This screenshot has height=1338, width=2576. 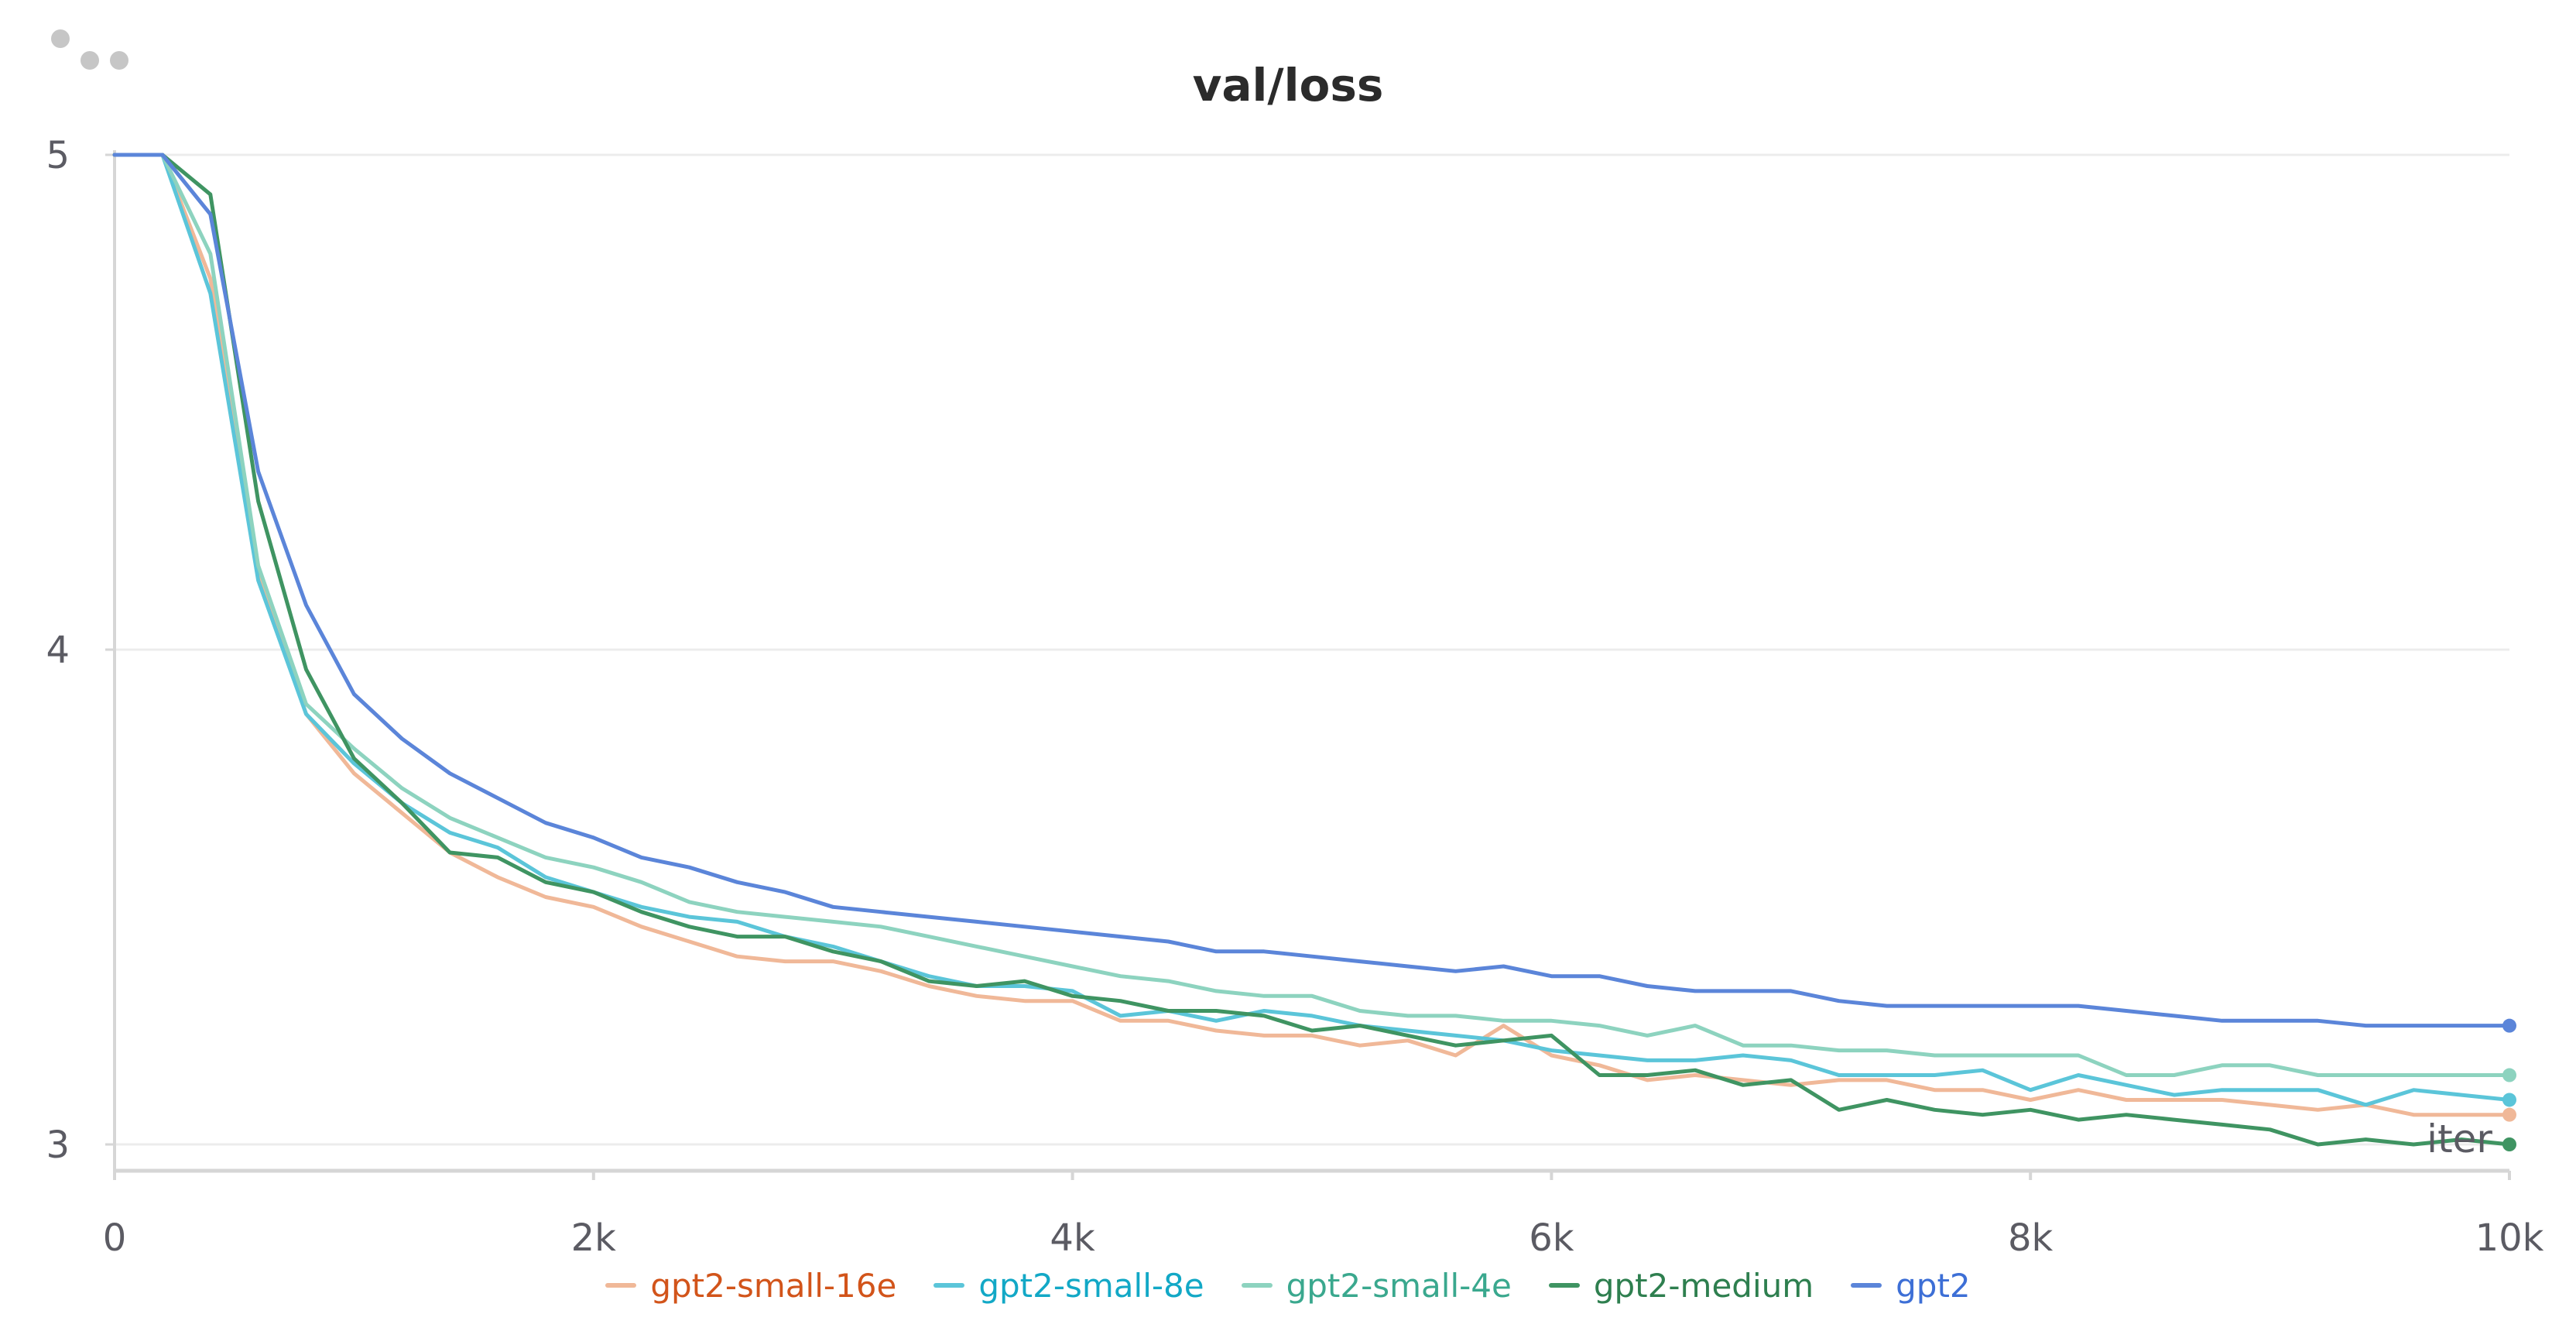 I want to click on y-tick-label: 5, so click(x=58, y=155).